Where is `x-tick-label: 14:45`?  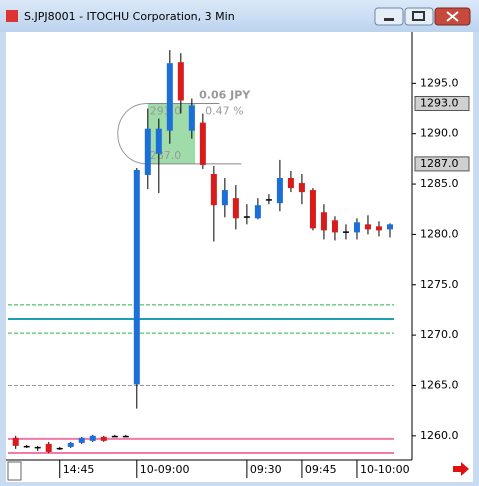
x-tick-label: 14:45 is located at coordinates (79, 469).